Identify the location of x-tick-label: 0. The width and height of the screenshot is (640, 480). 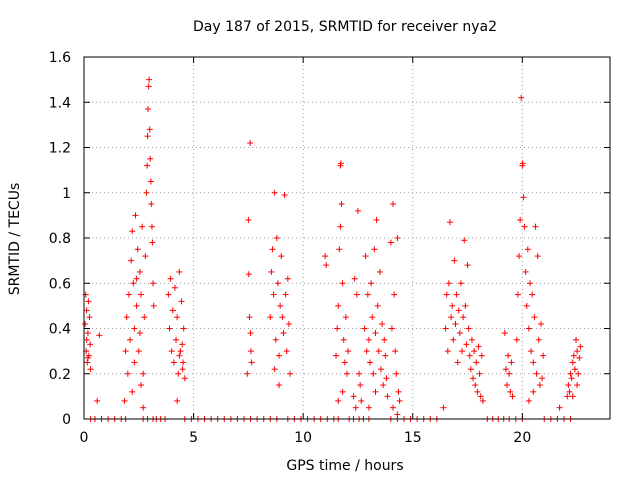
(84, 438).